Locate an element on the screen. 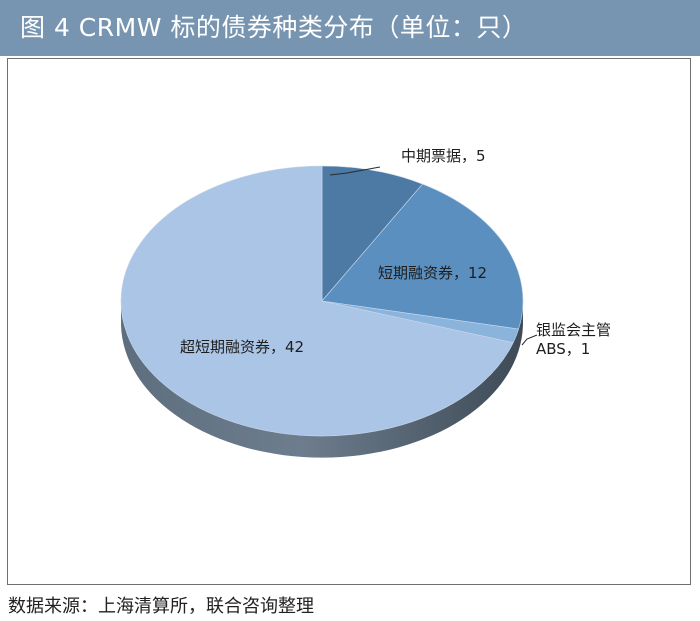 The image size is (700, 621). slice-data-label-3: 超短期融资券，42 is located at coordinates (242, 347).